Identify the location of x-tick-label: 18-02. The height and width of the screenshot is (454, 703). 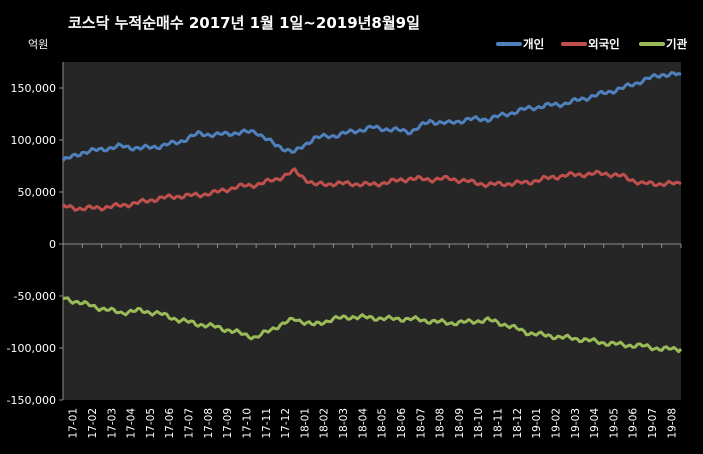
(325, 423).